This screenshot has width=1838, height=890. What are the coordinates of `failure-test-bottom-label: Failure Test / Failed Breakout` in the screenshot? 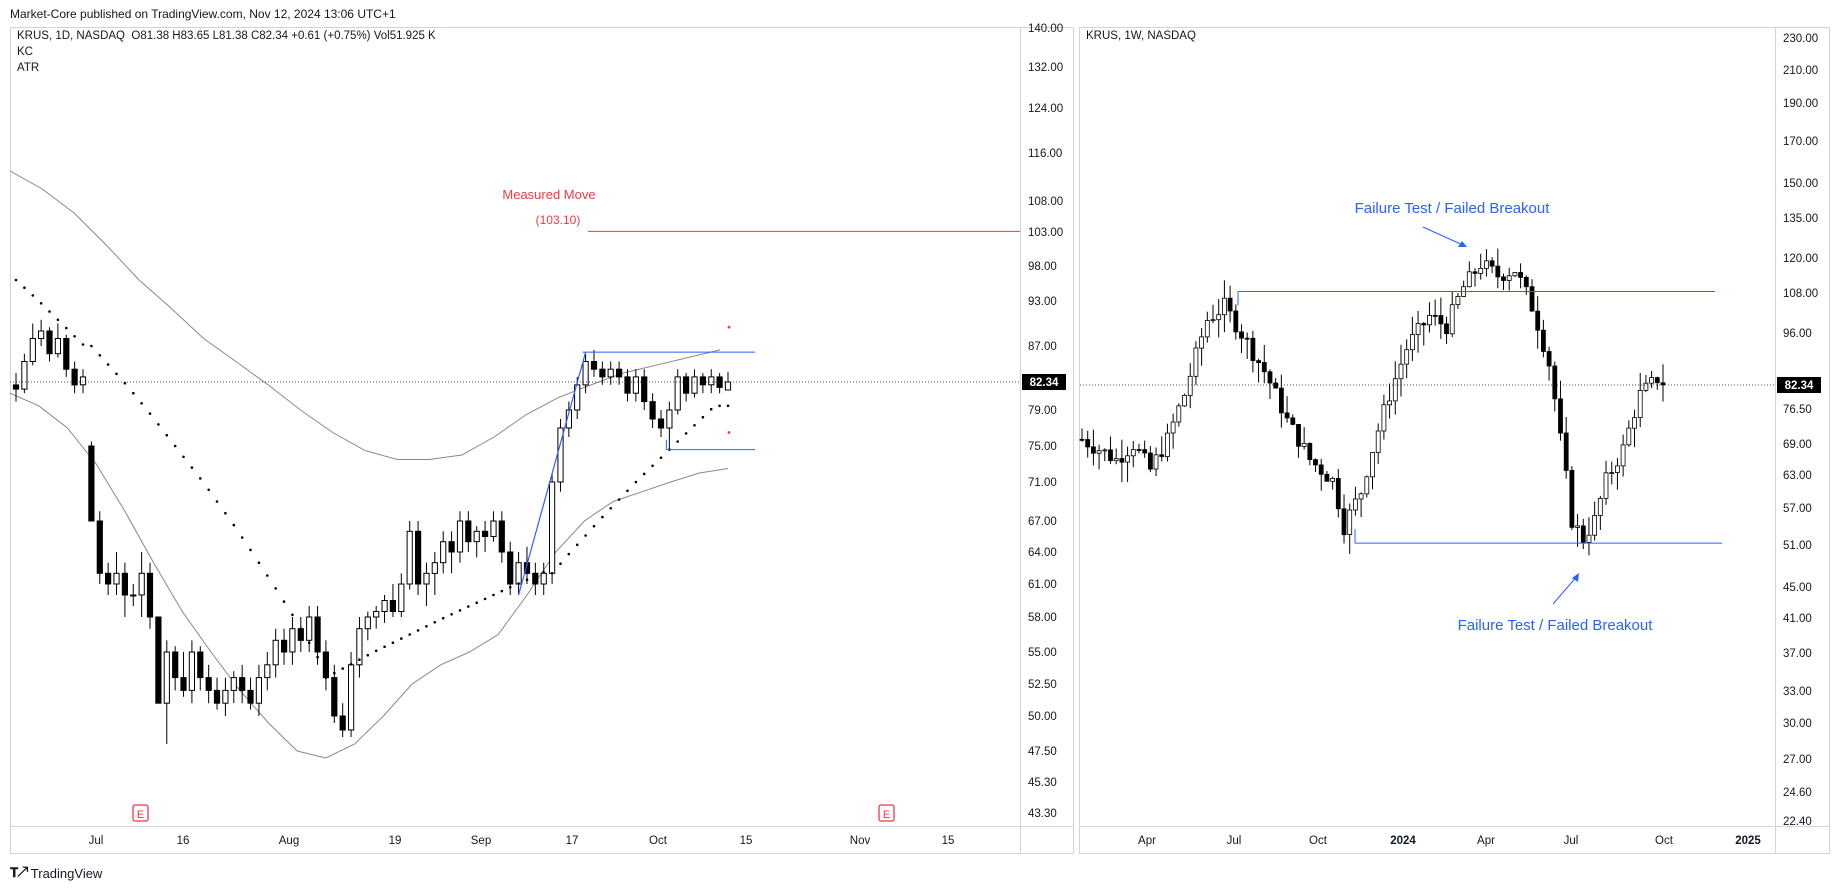 It's located at (1556, 625).